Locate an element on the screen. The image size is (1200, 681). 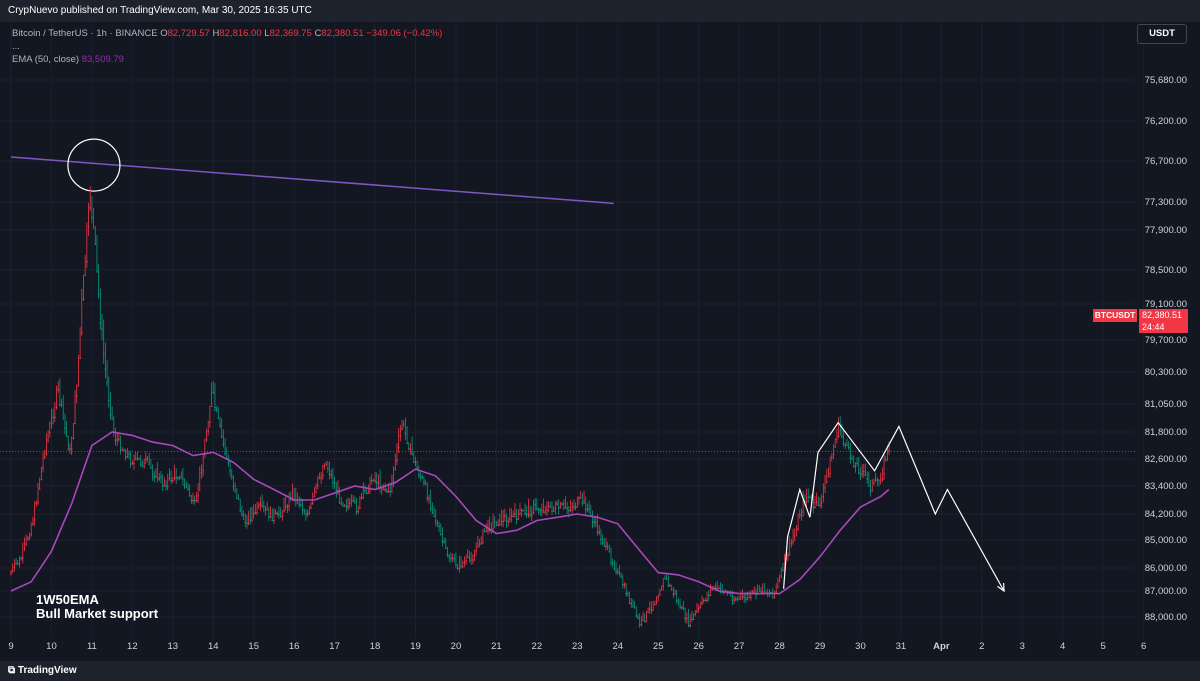
x-tick-label: 10 is located at coordinates (51, 646).